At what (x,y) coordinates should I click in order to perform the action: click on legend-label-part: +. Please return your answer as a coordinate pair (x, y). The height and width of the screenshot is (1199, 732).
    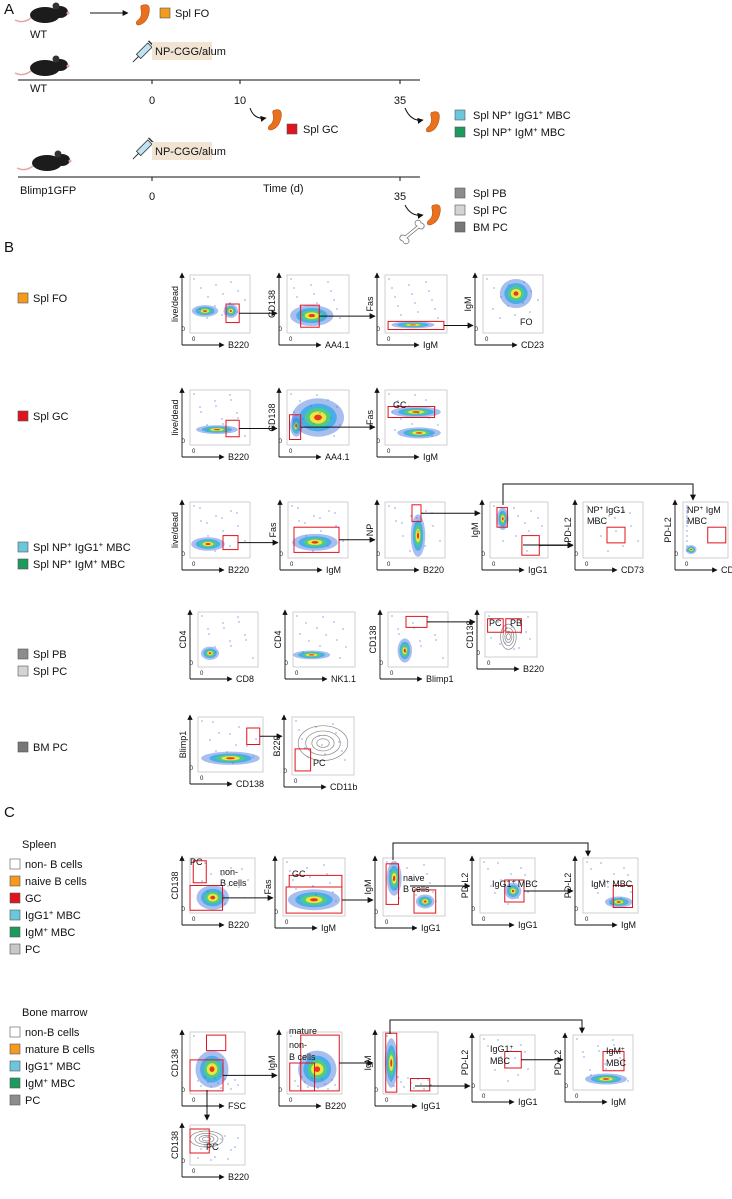
    Looking at the image, I should click on (95, 561).